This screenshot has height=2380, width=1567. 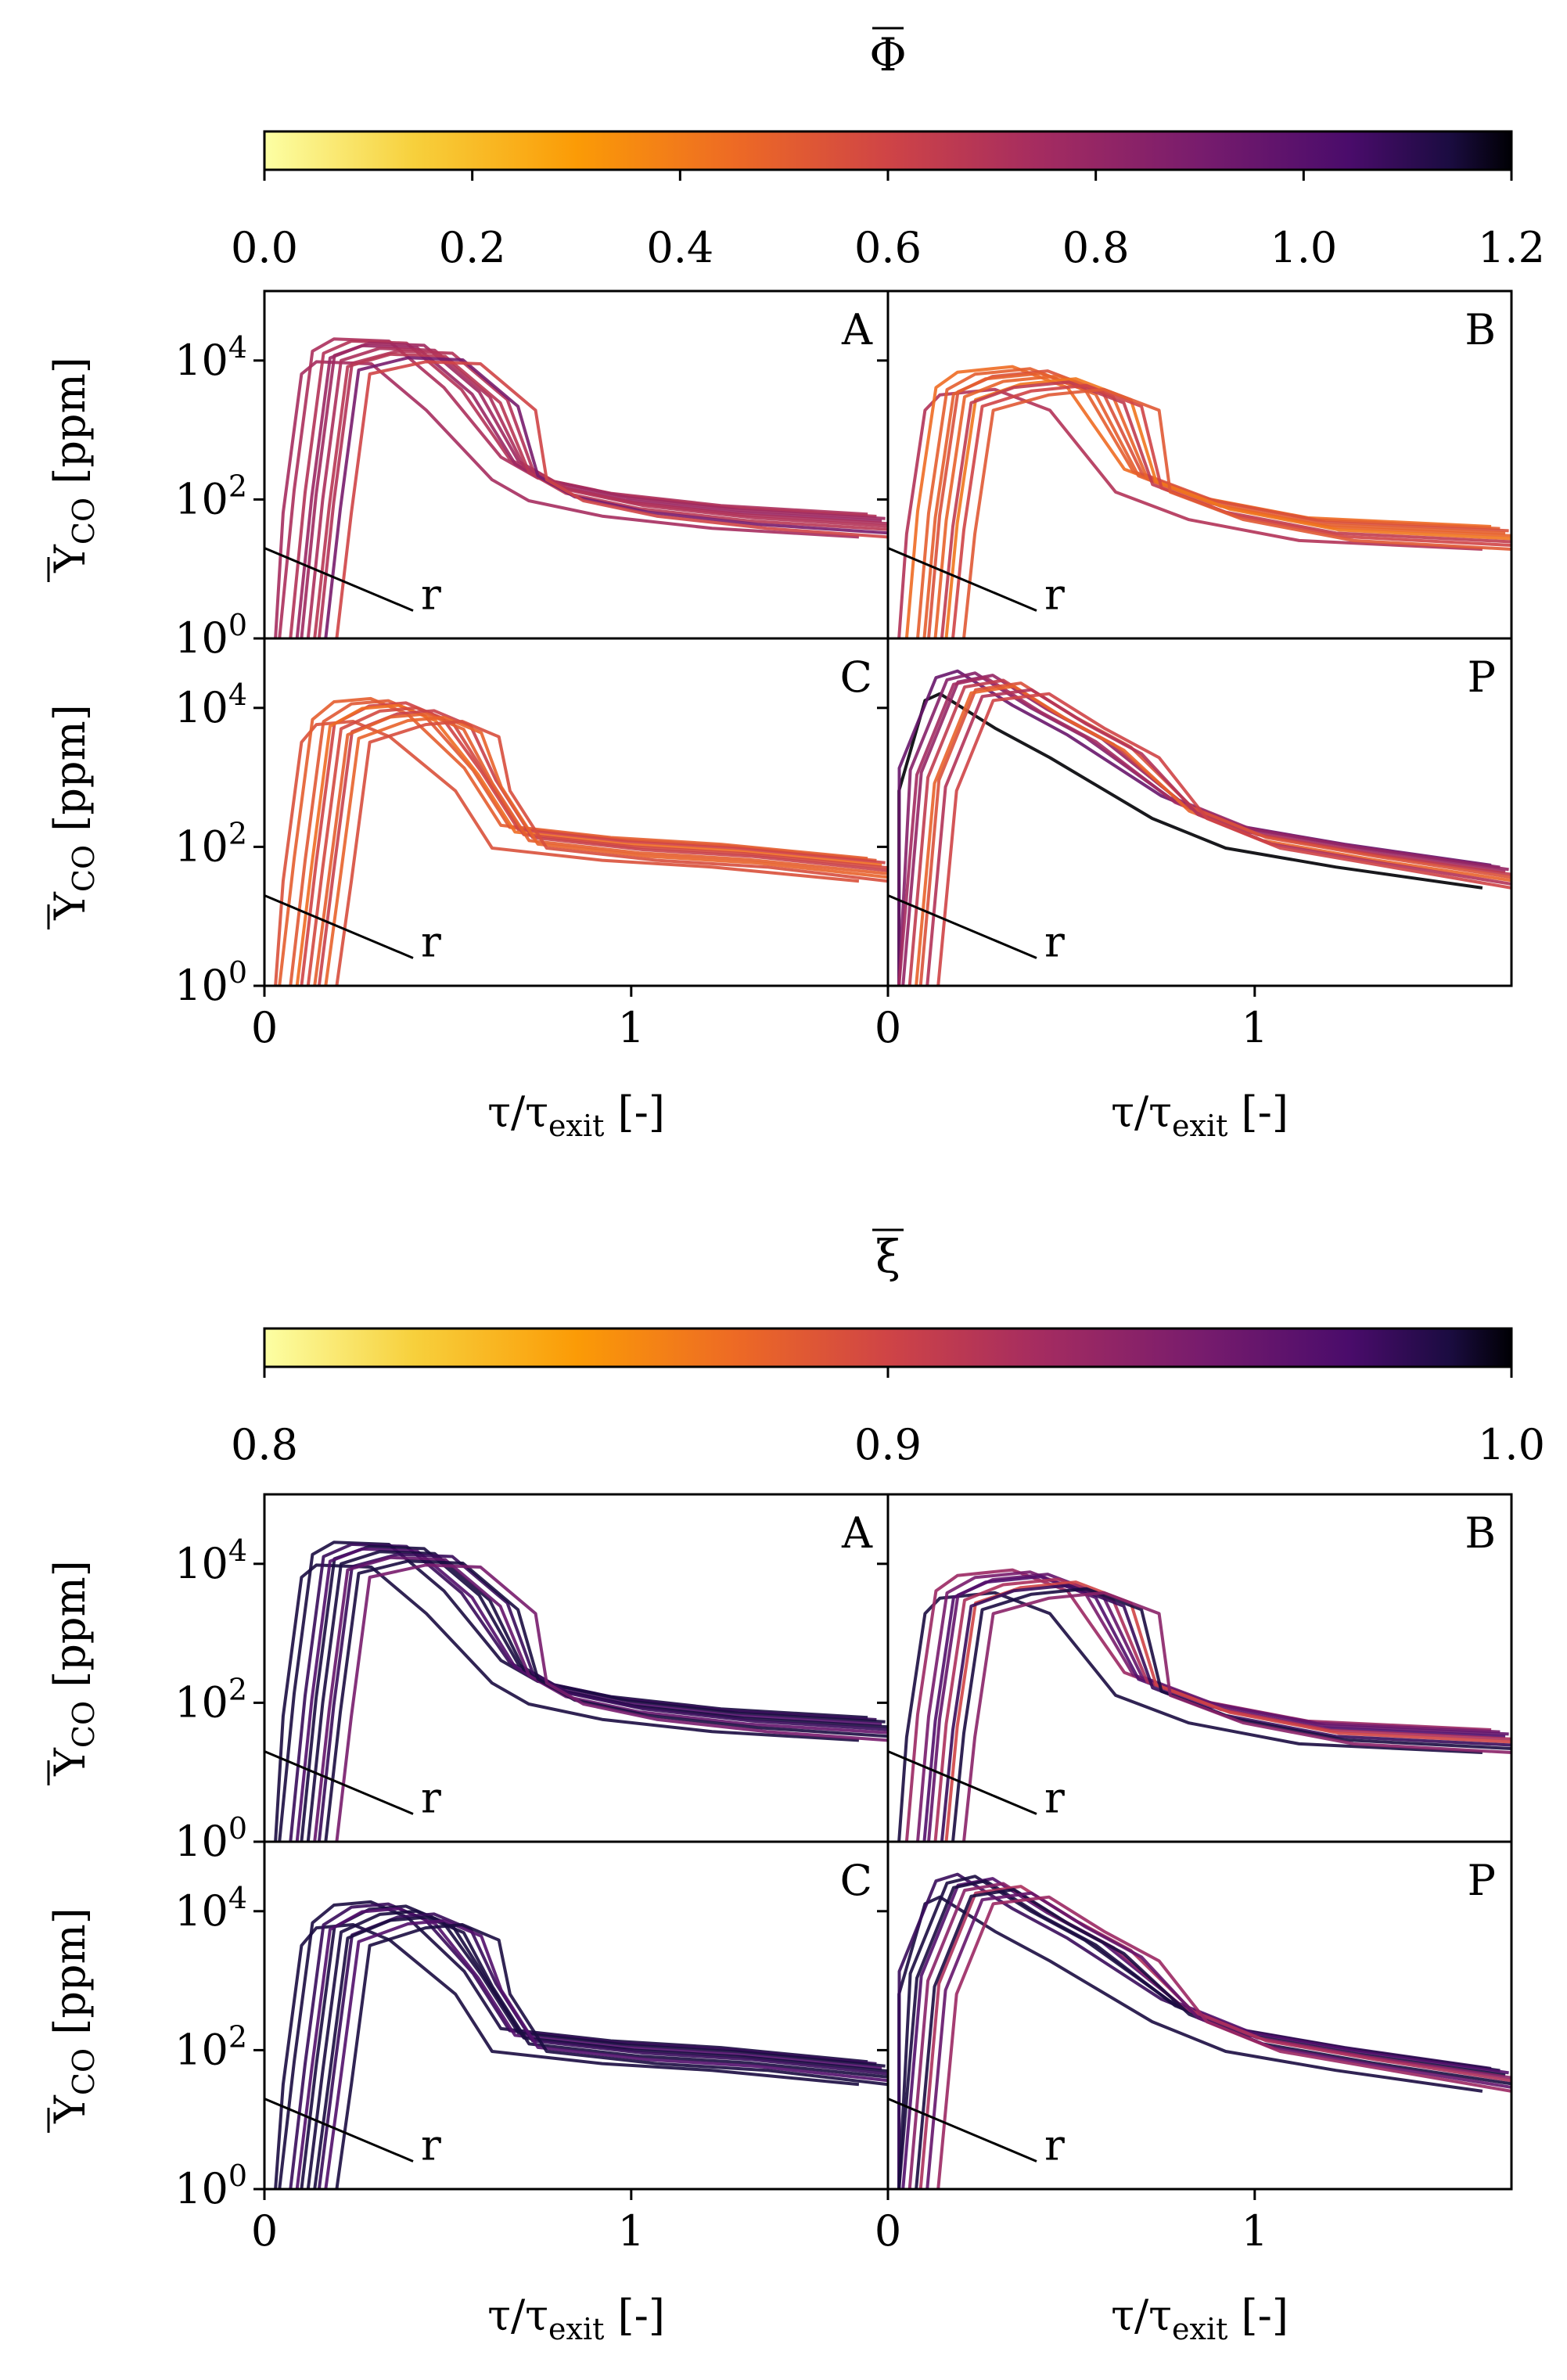 What do you see at coordinates (473, 247) in the screenshot?
I see `colorbar-tick-label: 0.2` at bounding box center [473, 247].